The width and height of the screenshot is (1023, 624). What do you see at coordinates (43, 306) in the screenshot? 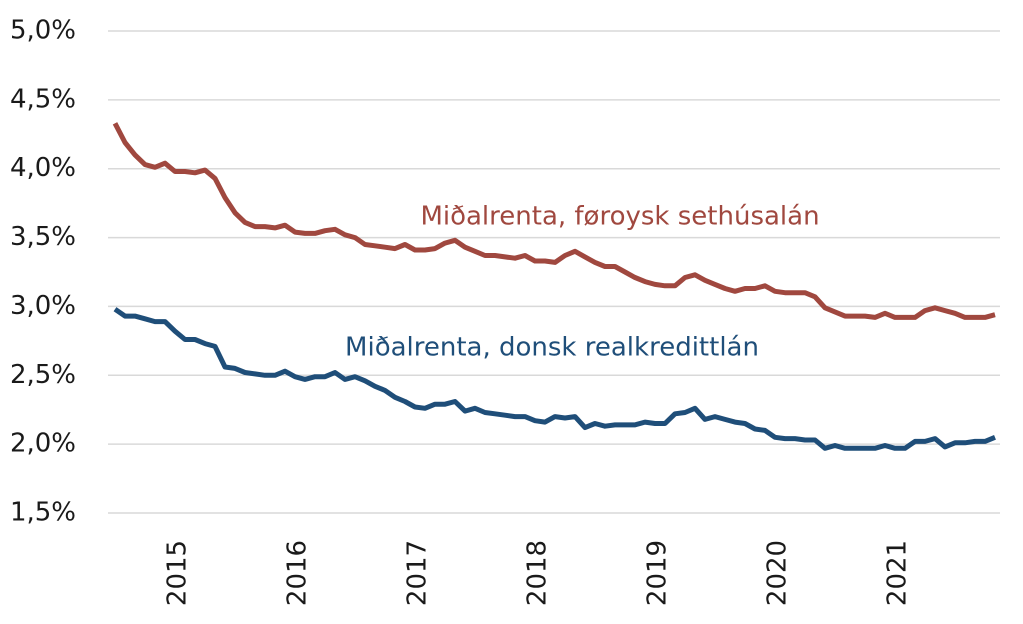
I see `y-tick-label: 3,0%` at bounding box center [43, 306].